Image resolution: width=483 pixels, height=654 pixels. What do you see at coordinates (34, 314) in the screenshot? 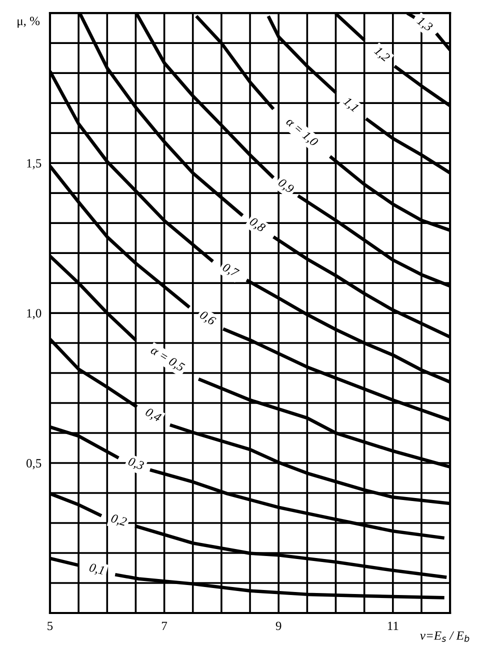
I see `y-tick-label: 1,0` at bounding box center [34, 314].